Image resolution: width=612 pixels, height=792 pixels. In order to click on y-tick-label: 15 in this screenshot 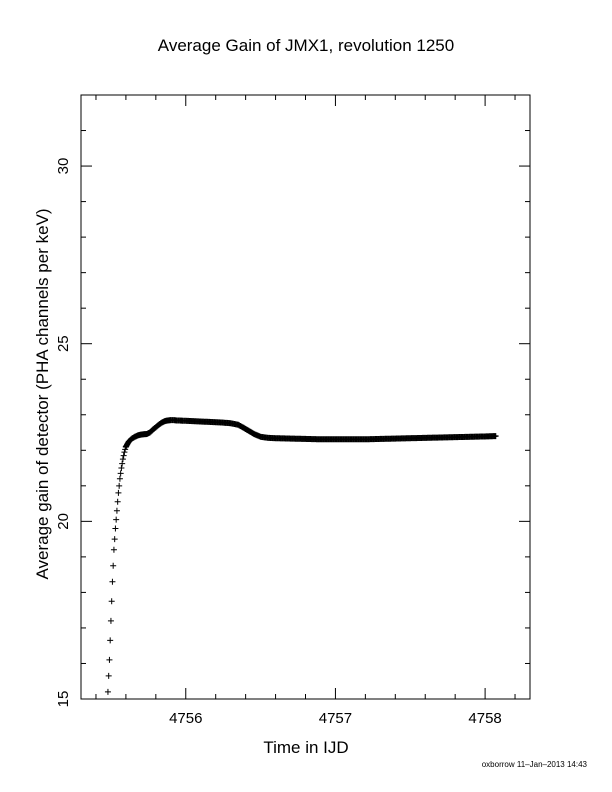, I will do `click(63, 699)`.